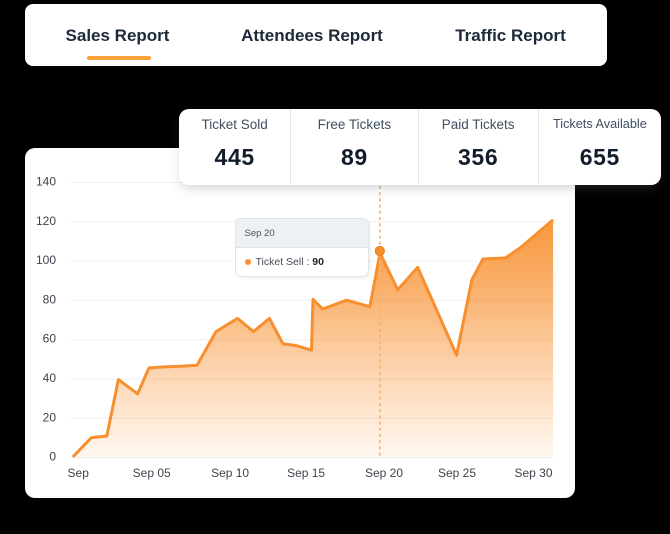 The width and height of the screenshot is (670, 534). What do you see at coordinates (52, 457) in the screenshot?
I see `svg-text: 0` at bounding box center [52, 457].